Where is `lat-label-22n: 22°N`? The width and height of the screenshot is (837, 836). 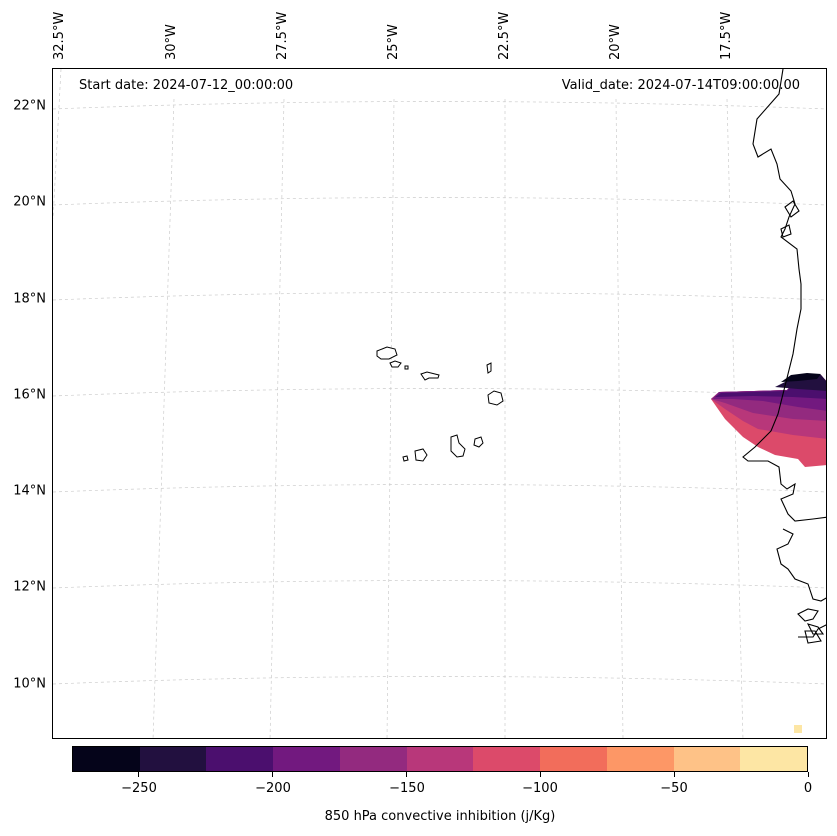 lat-label-22n: 22°N is located at coordinates (29, 106).